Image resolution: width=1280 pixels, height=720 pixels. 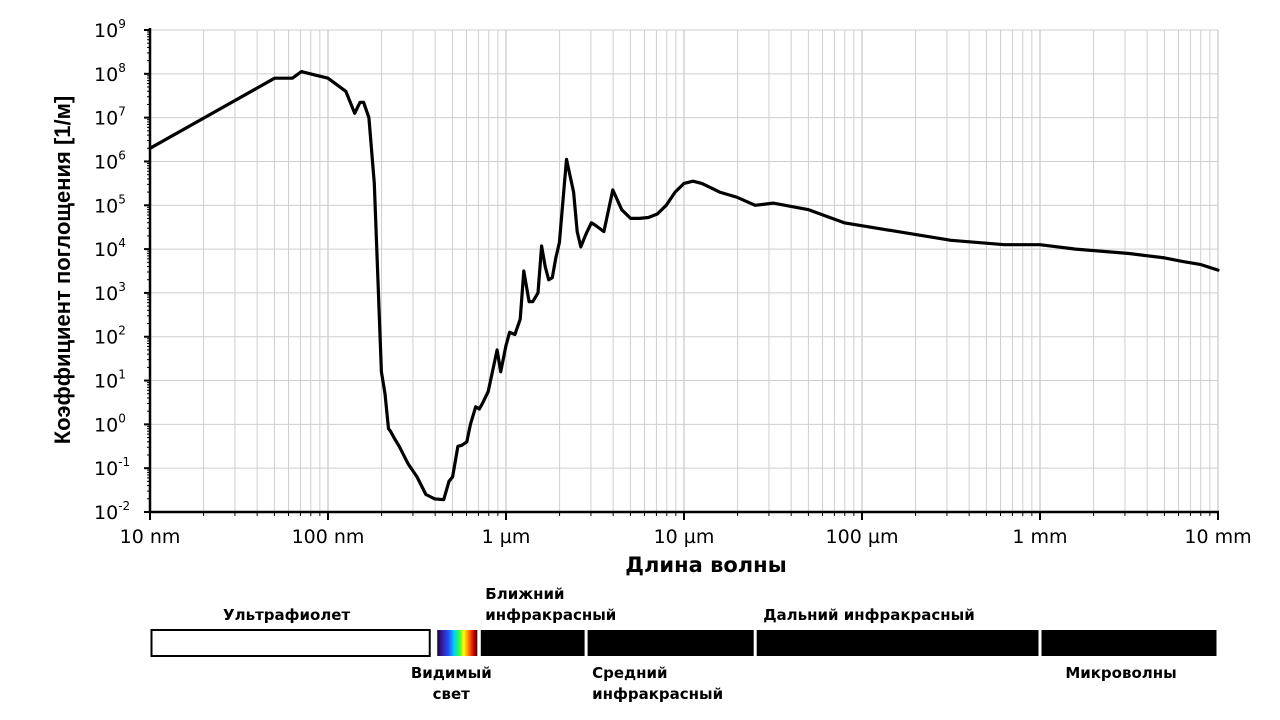 What do you see at coordinates (684, 537) in the screenshot?
I see `x-tick-label: 10 µm` at bounding box center [684, 537].